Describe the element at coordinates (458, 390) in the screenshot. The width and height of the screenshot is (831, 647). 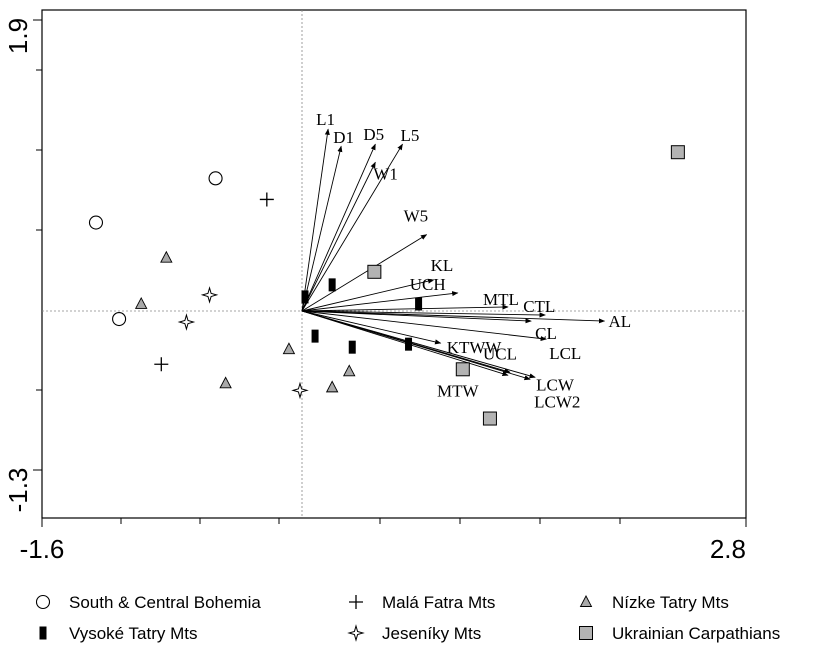
I see `vector-label-mtw: MTW` at that location.